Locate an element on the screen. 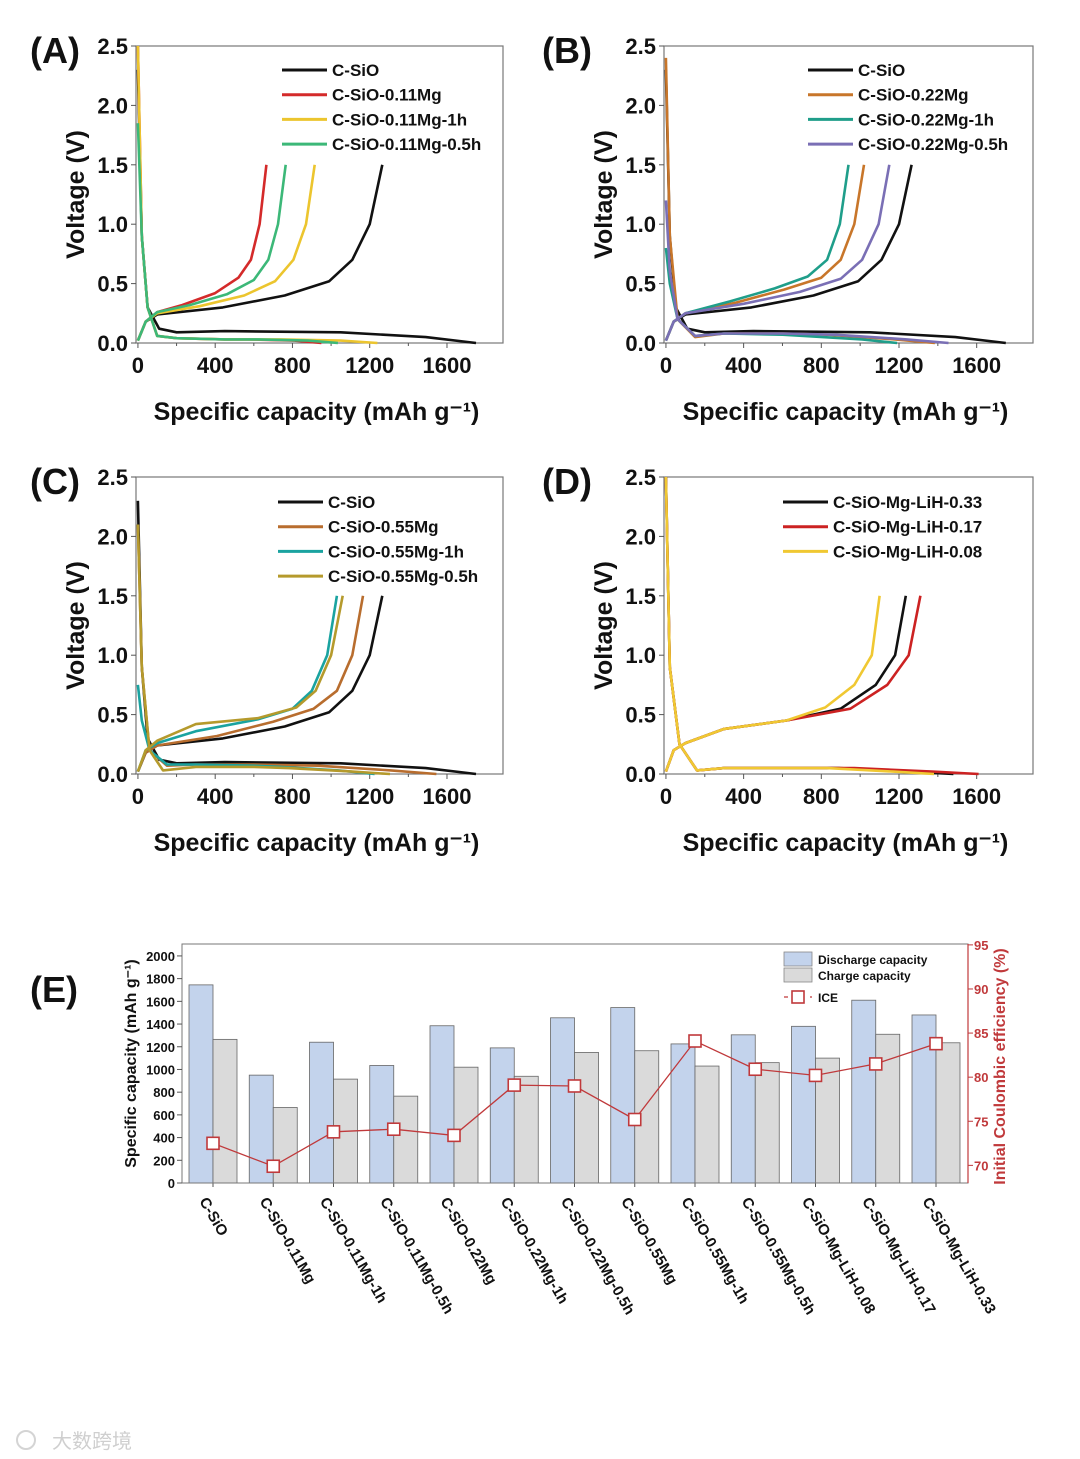  y-tick-label: 1000 is located at coordinates (160, 1069).